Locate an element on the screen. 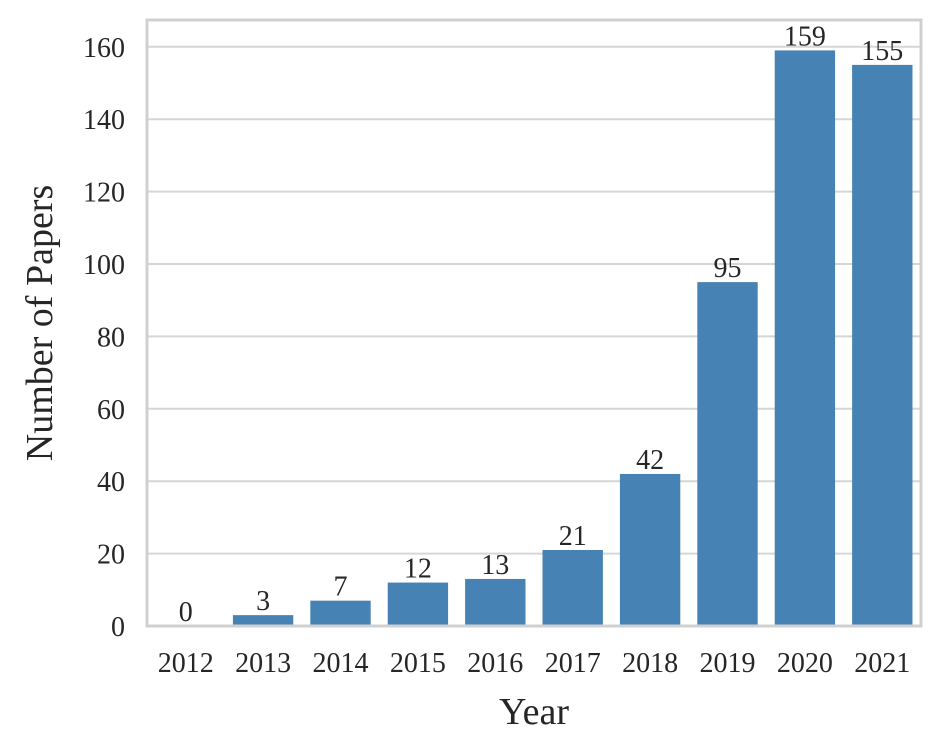 This screenshot has height=754, width=943. data-label: 159 is located at coordinates (805, 36).